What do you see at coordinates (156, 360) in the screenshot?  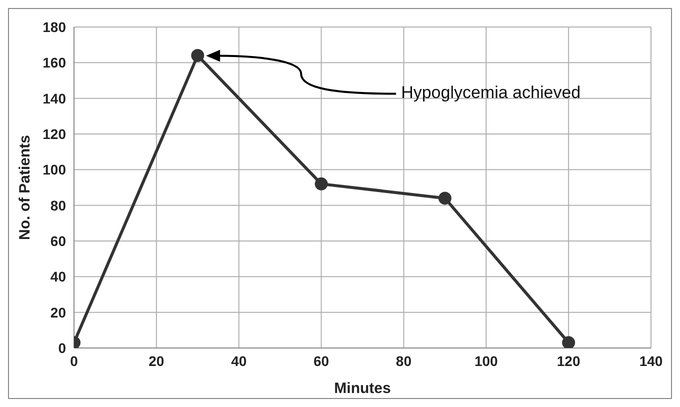 I see `x-tick-label: 20` at bounding box center [156, 360].